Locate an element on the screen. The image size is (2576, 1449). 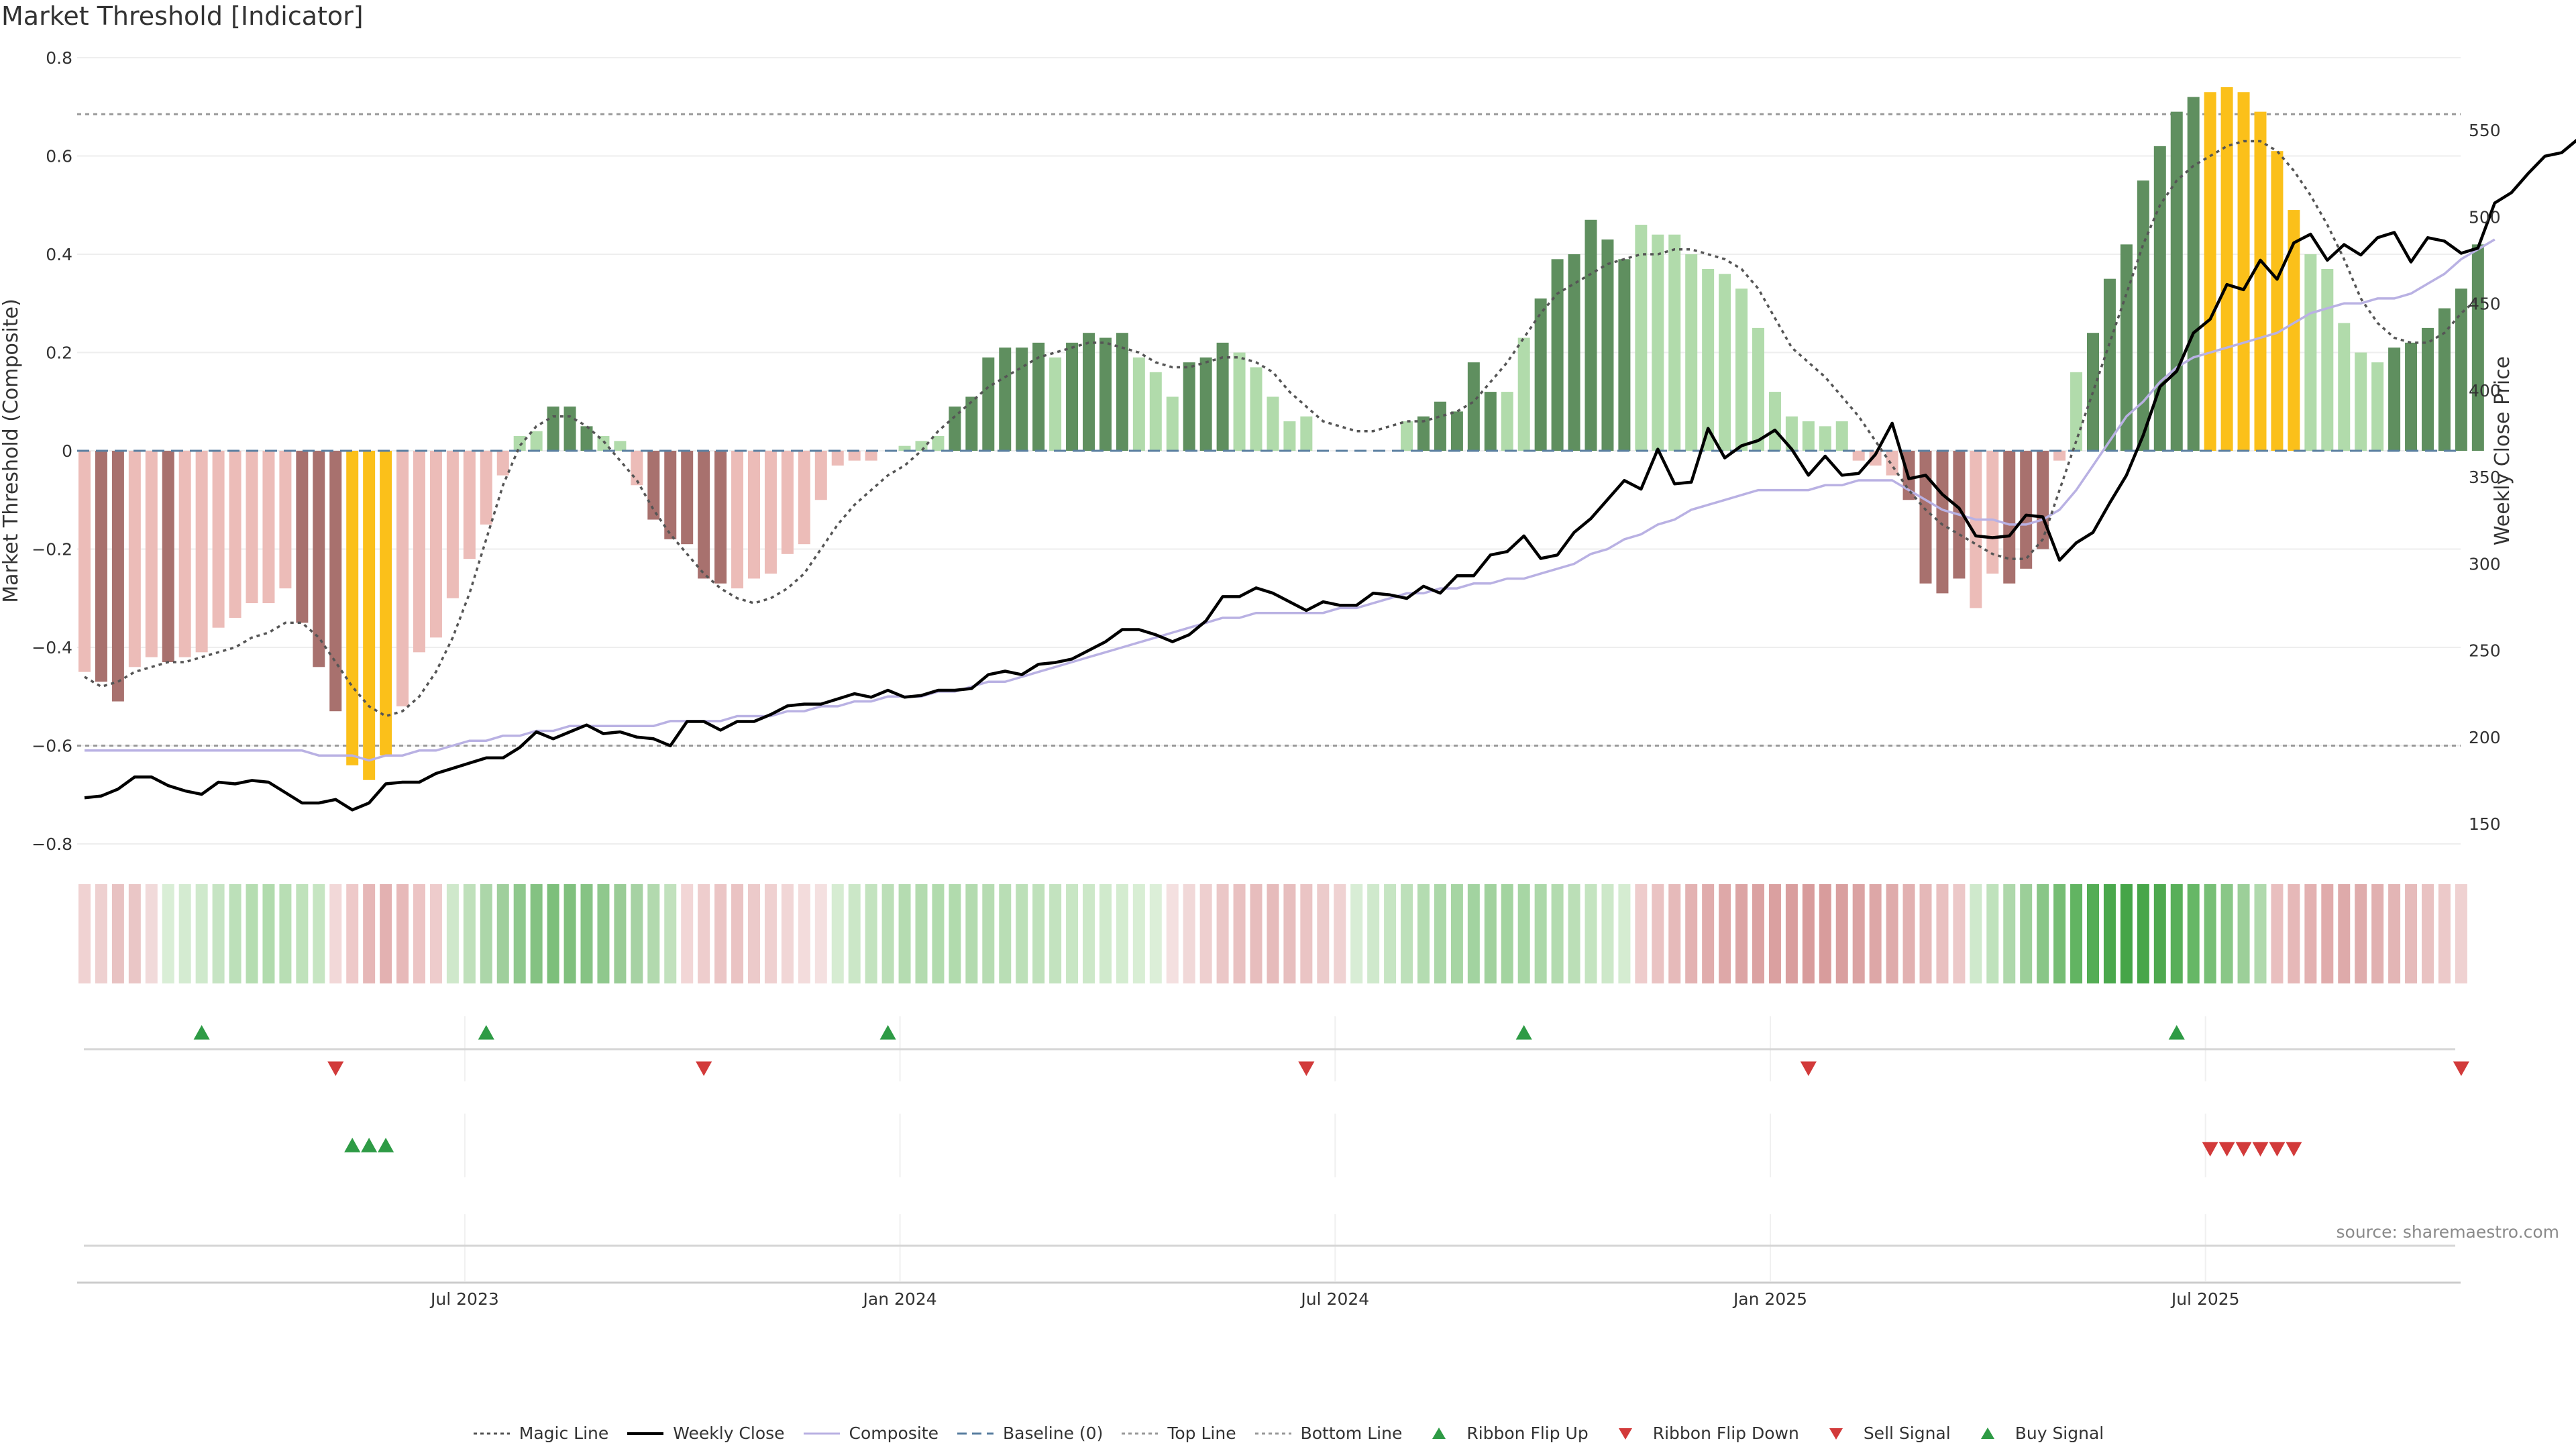
ribbon-flip-down-marker is located at coordinates (1306, 1068).